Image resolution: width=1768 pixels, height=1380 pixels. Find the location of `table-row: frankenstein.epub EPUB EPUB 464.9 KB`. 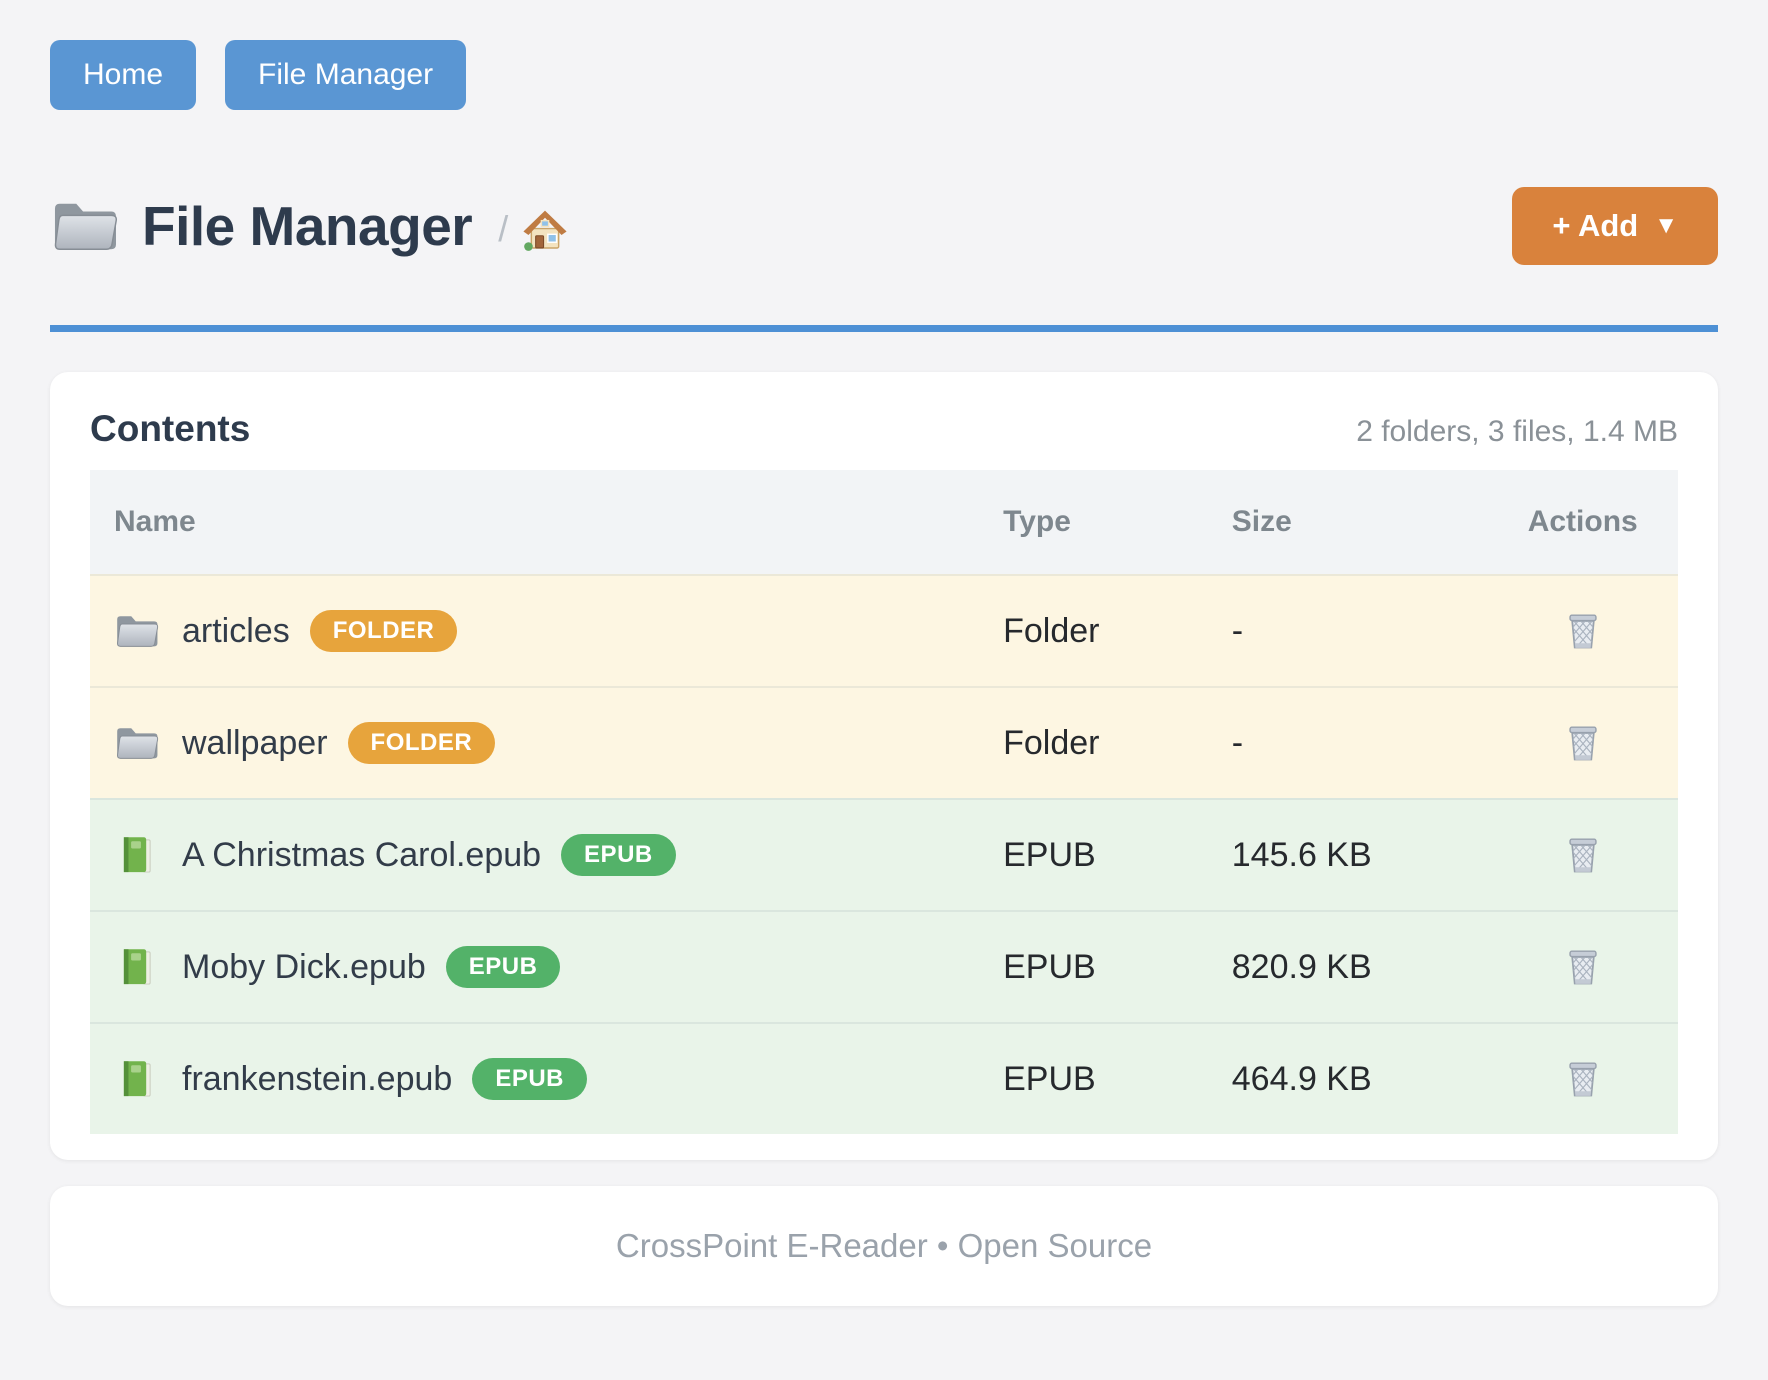

table-row: frankenstein.epub EPUB EPUB 464.9 KB is located at coordinates (884, 1078).